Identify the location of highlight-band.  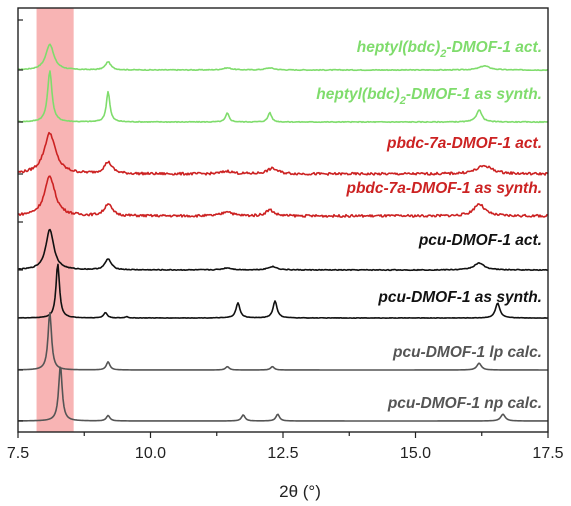
(55, 220).